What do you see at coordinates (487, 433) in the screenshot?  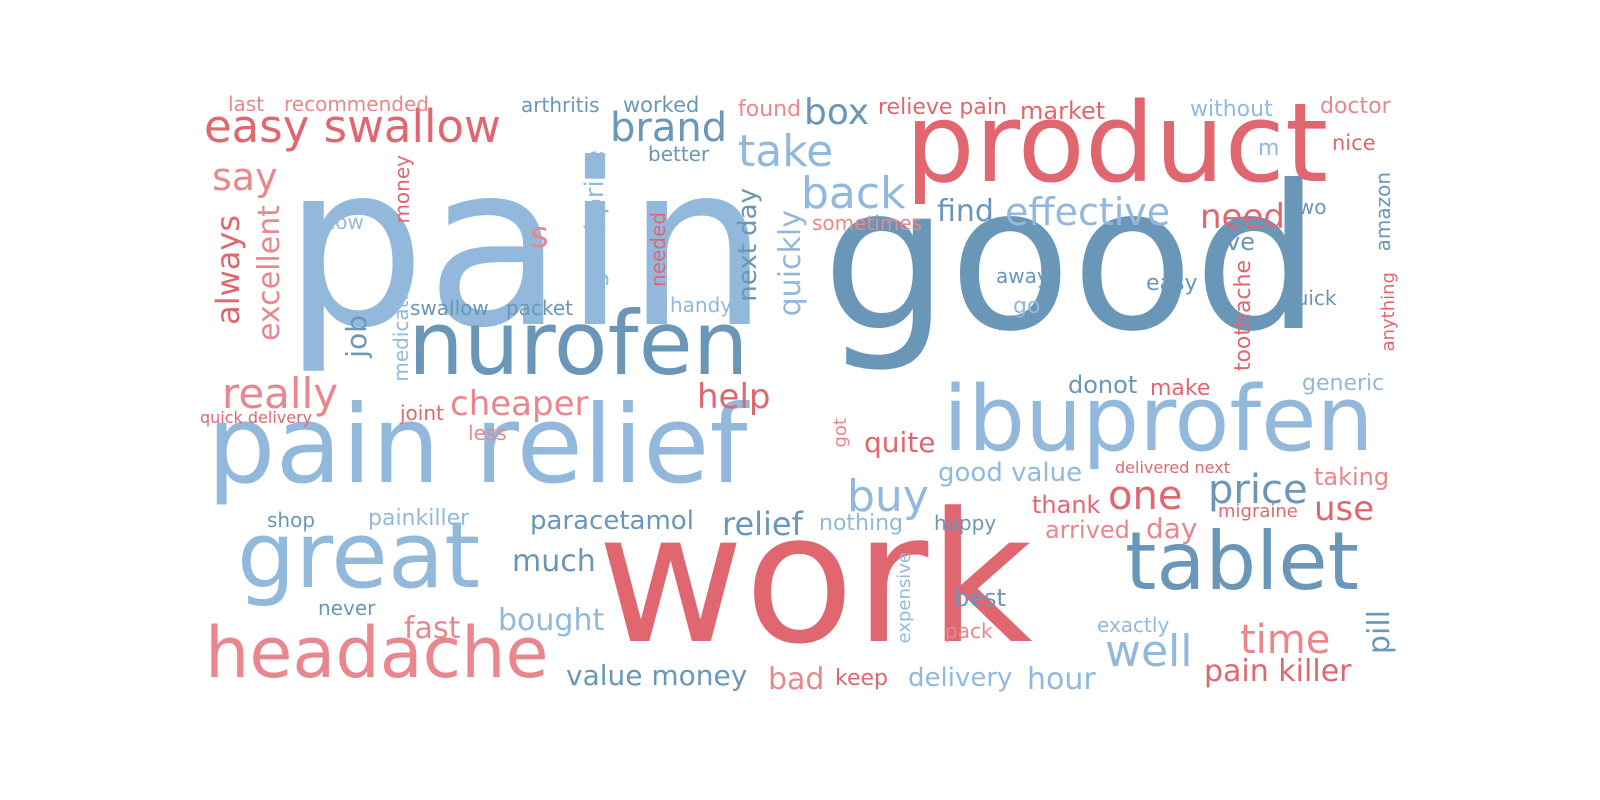 I see `word-less: less` at bounding box center [487, 433].